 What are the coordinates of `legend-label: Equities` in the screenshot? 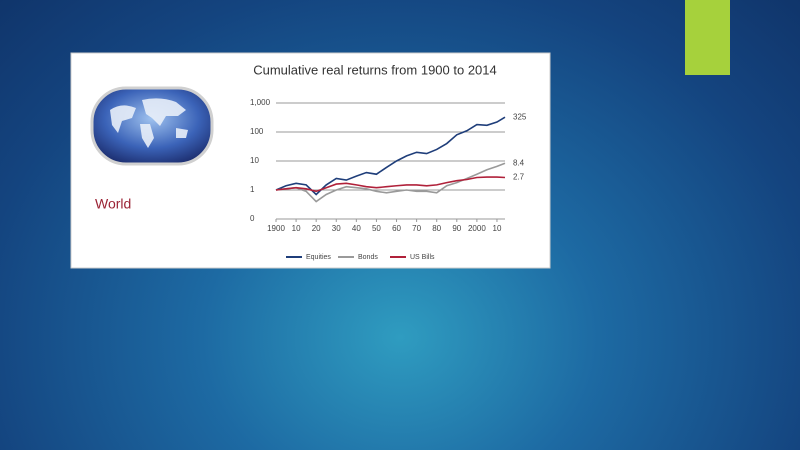 It's located at (318, 257).